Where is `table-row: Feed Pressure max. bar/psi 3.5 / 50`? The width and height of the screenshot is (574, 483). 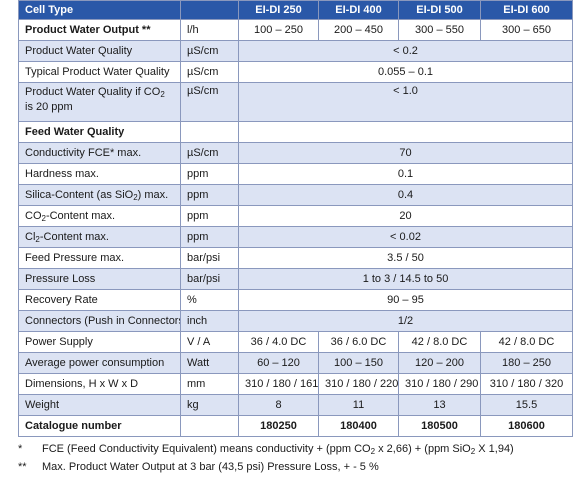 table-row: Feed Pressure max. bar/psi 3.5 / 50 is located at coordinates (295, 258).